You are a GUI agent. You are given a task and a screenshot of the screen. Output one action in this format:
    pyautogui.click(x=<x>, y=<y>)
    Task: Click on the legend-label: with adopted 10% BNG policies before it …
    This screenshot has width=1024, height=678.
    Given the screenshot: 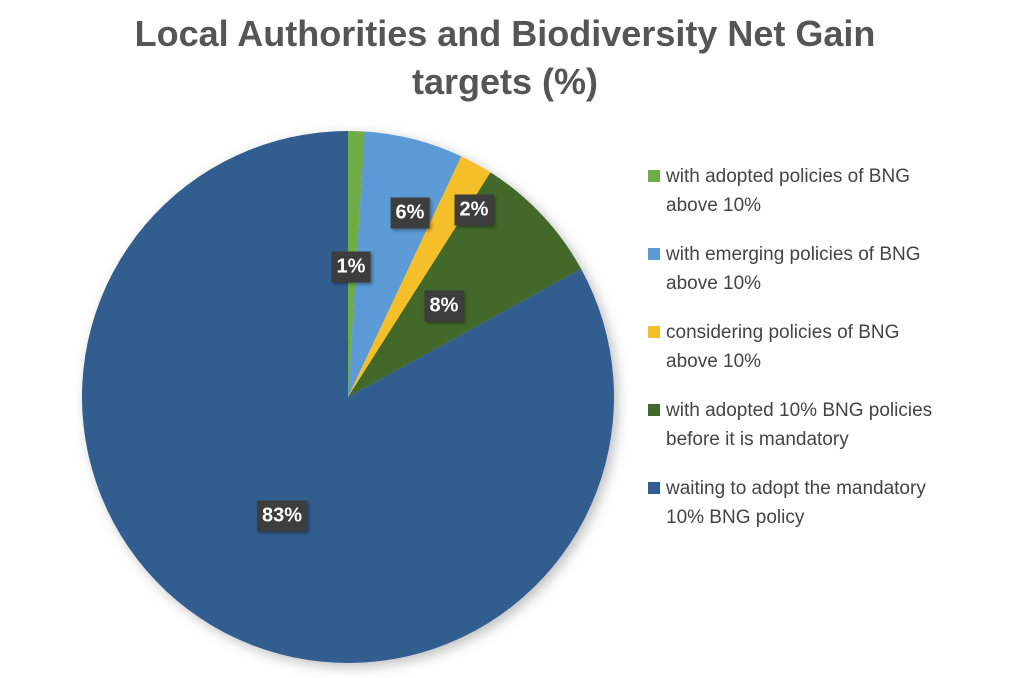 What is the action you would take?
    pyautogui.click(x=799, y=425)
    